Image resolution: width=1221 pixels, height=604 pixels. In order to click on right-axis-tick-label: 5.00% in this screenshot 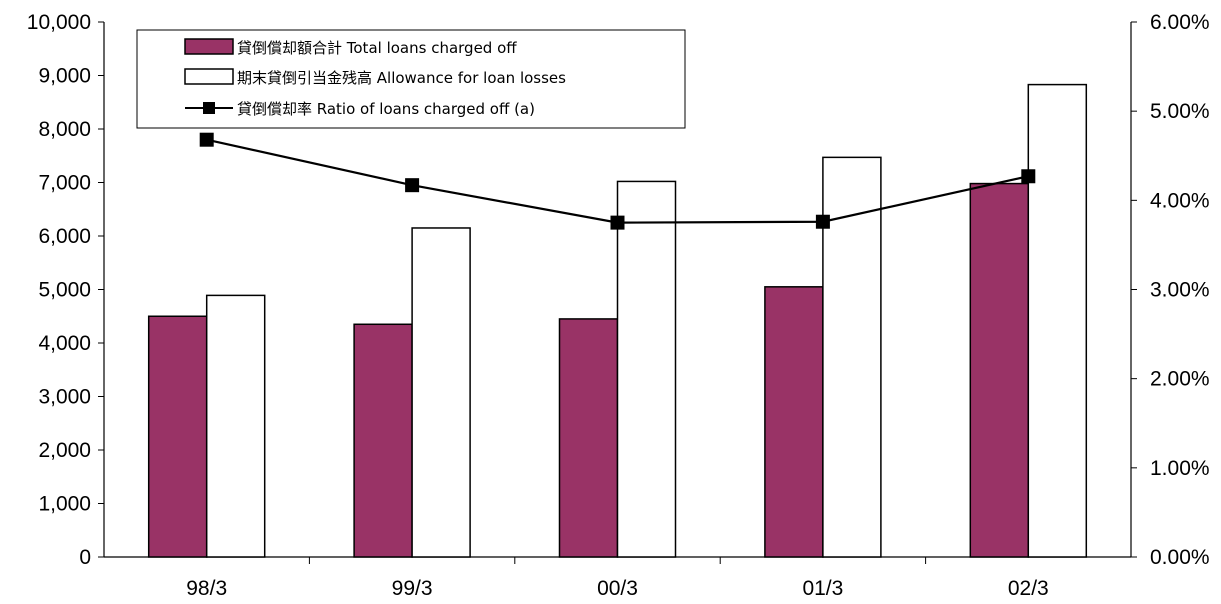, I will do `click(1180, 111)`.